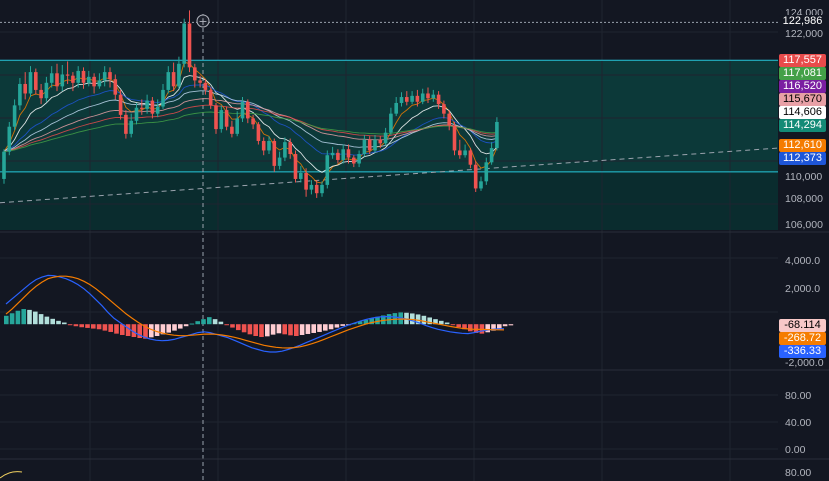 The height and width of the screenshot is (481, 829). What do you see at coordinates (798, 423) in the screenshot?
I see `y-tick-label: 40.00` at bounding box center [798, 423].